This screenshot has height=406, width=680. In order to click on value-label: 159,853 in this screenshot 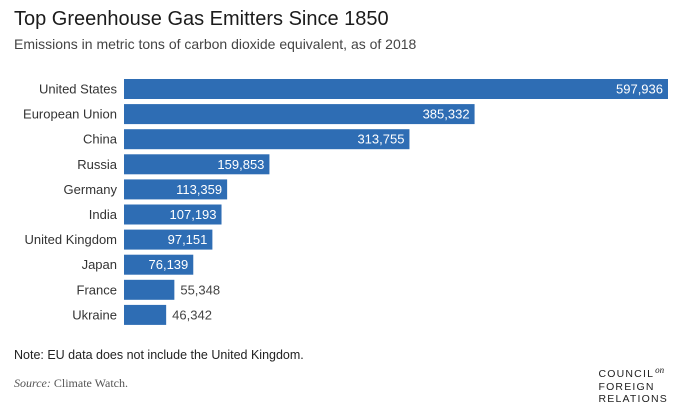, I will do `click(240, 164)`.